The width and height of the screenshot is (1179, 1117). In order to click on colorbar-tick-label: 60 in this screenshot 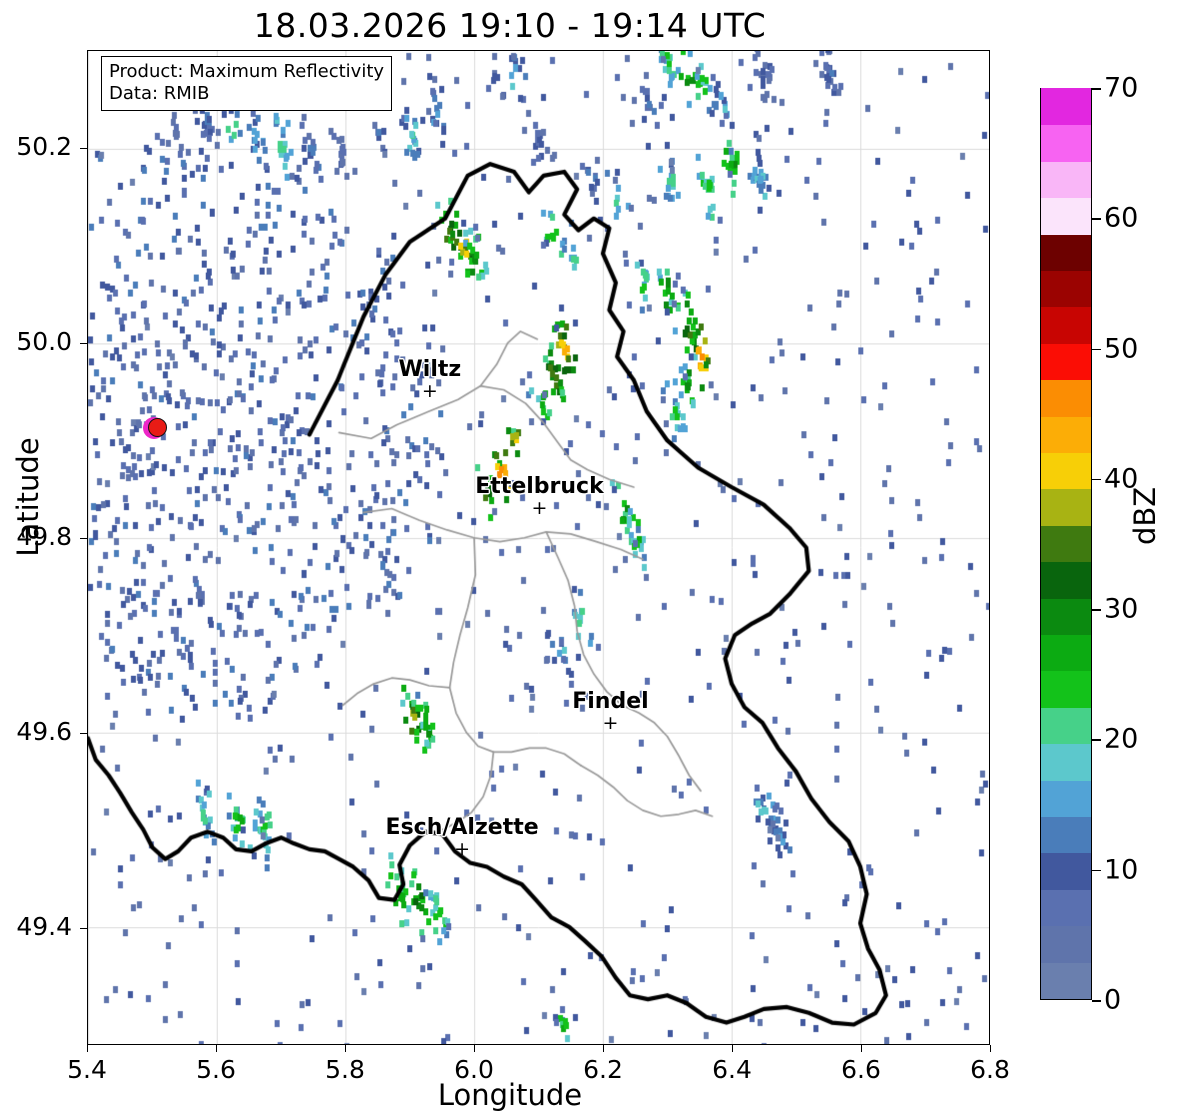, I will do `click(1121, 218)`.